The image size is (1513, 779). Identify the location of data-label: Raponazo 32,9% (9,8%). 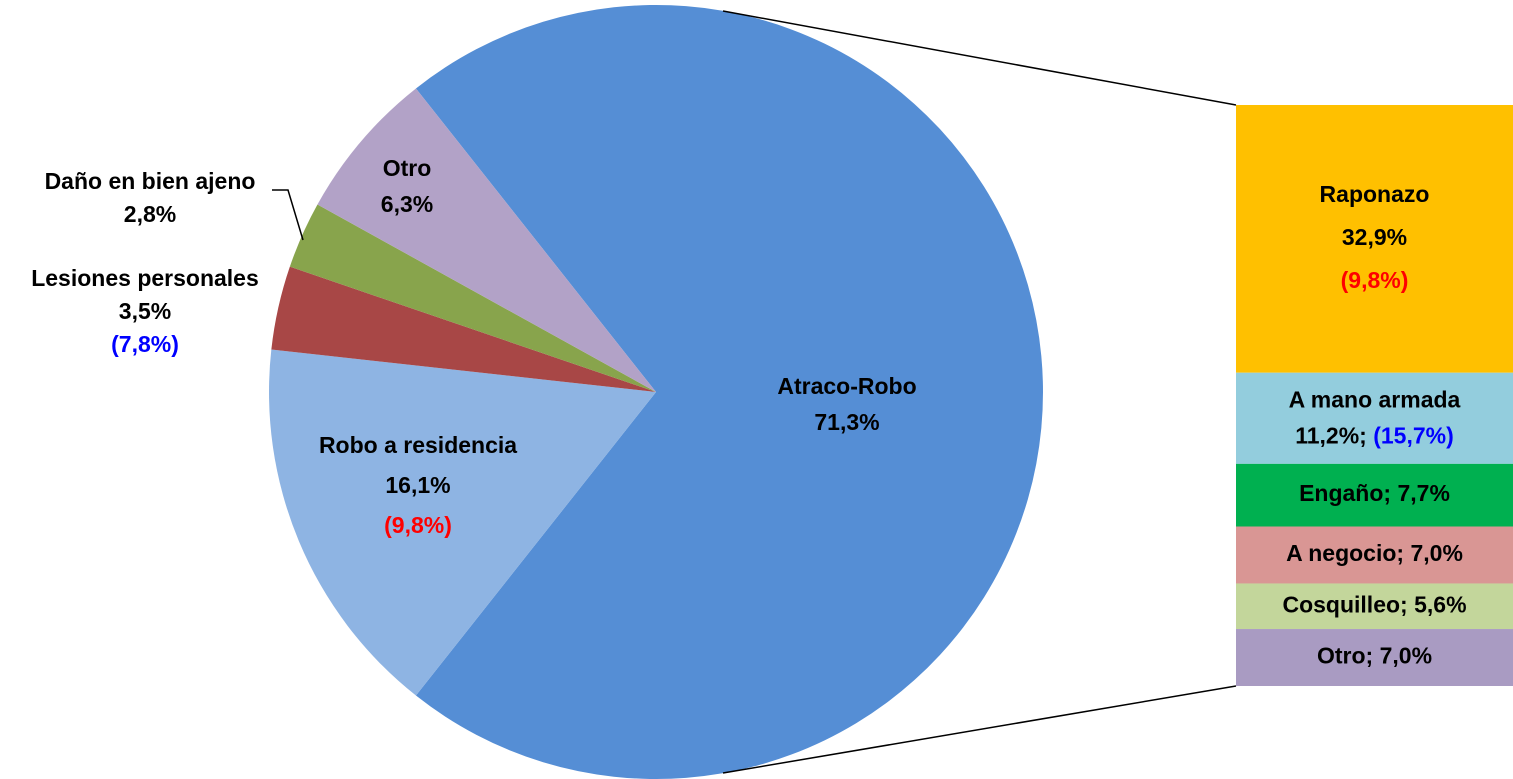
(1375, 237).